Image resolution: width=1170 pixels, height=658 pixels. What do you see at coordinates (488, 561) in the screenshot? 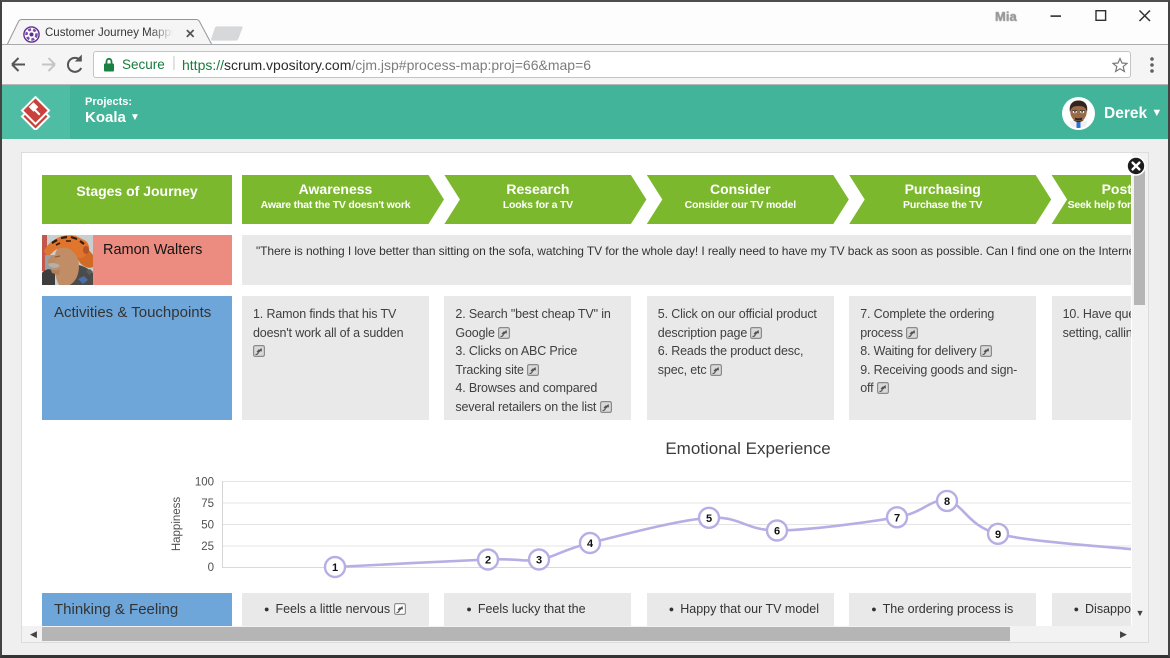
I see `svg-text: 2` at bounding box center [488, 561].